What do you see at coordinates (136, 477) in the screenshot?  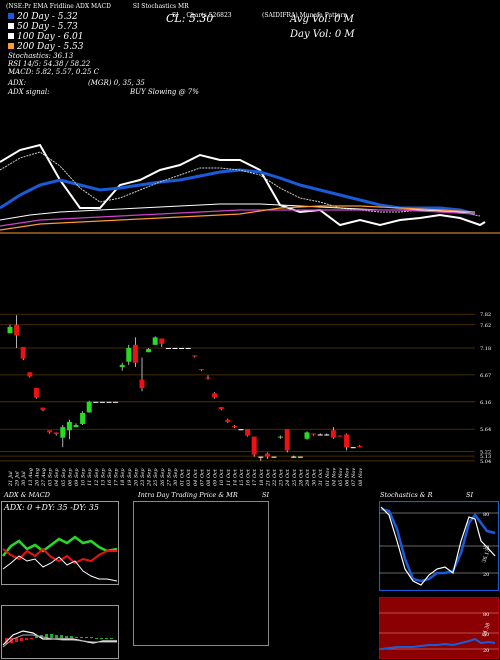 I see `date-label: 20 Sep` at bounding box center [136, 477].